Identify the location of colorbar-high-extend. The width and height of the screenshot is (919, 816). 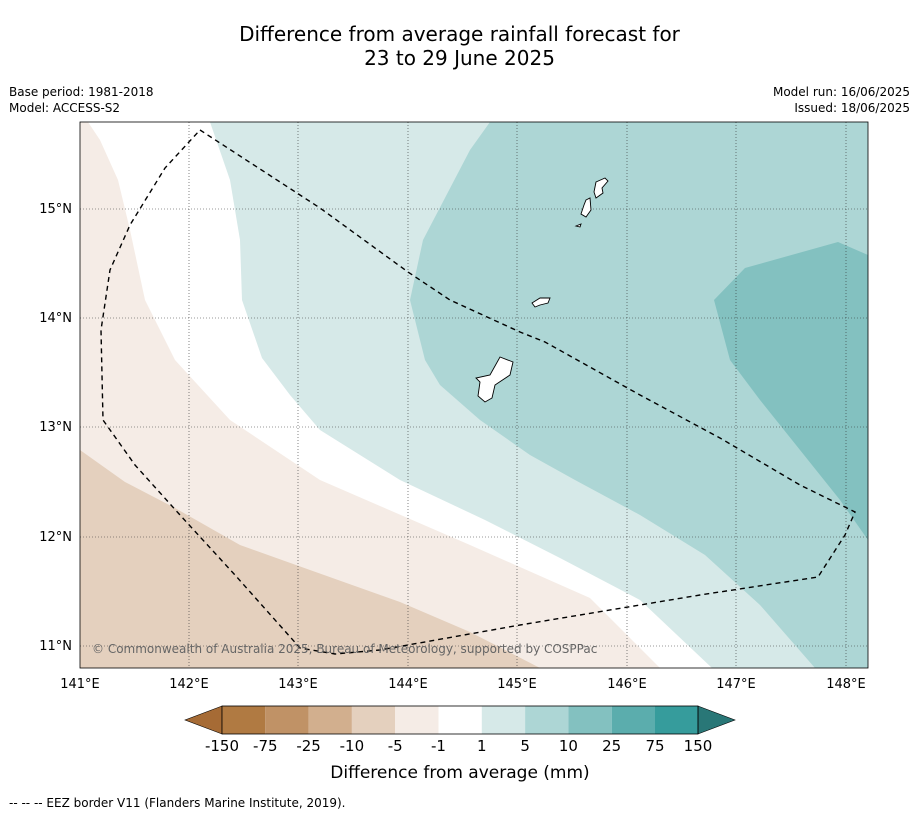
(716, 720).